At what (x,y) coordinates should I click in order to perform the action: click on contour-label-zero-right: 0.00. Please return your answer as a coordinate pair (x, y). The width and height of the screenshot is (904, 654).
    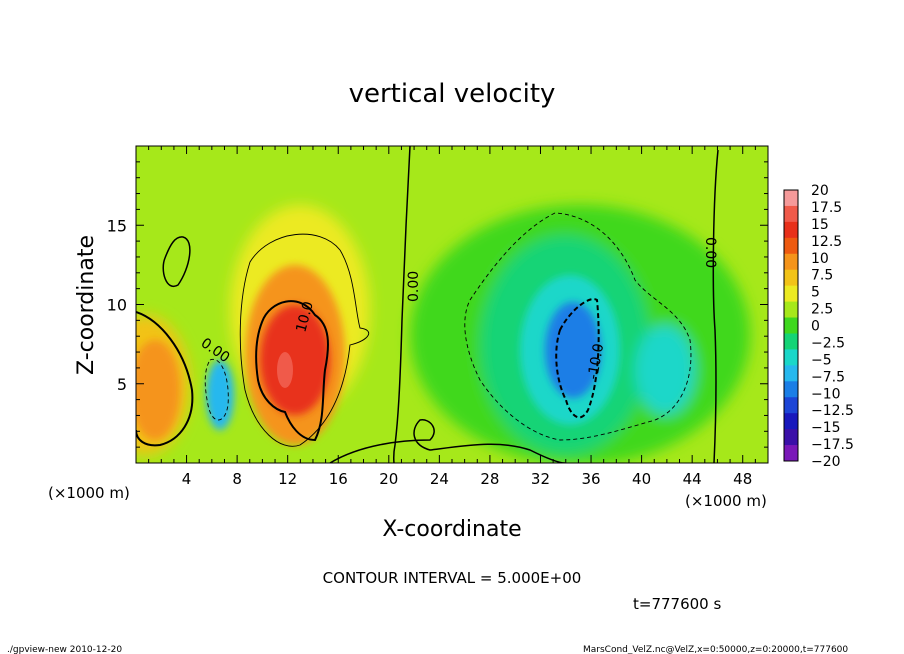
    Looking at the image, I should click on (710, 252).